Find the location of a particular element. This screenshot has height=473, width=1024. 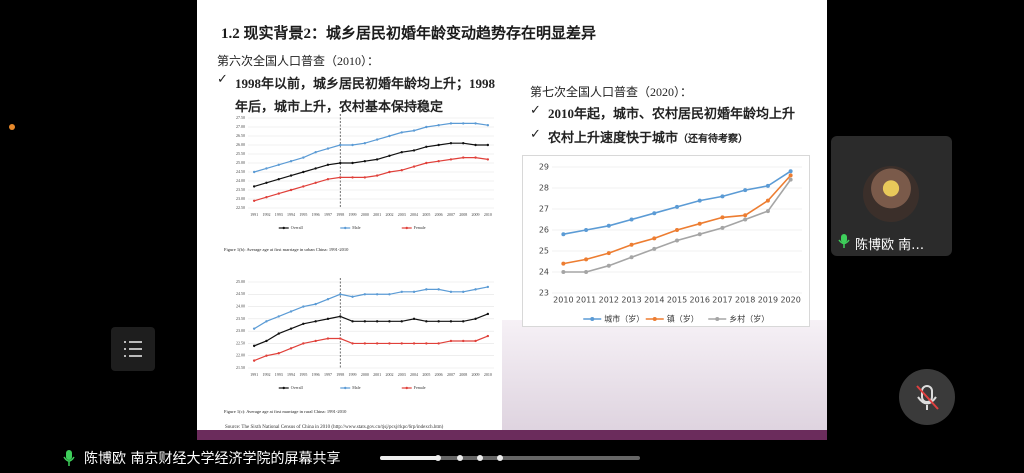

x-tick-label: 2005 is located at coordinates (426, 374).